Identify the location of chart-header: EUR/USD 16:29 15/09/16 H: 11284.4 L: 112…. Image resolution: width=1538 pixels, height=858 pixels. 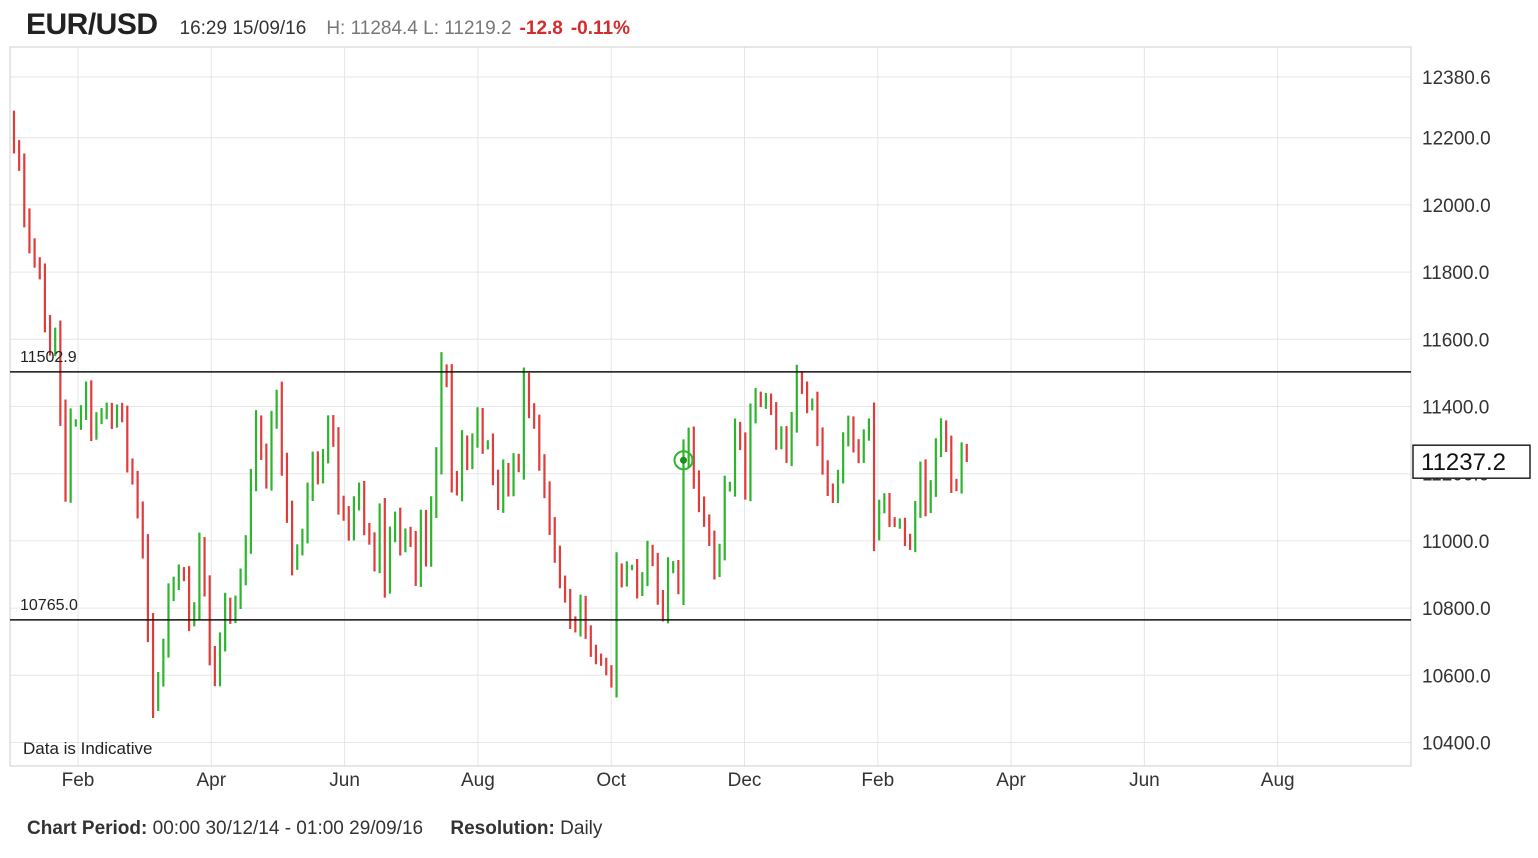
(328, 26).